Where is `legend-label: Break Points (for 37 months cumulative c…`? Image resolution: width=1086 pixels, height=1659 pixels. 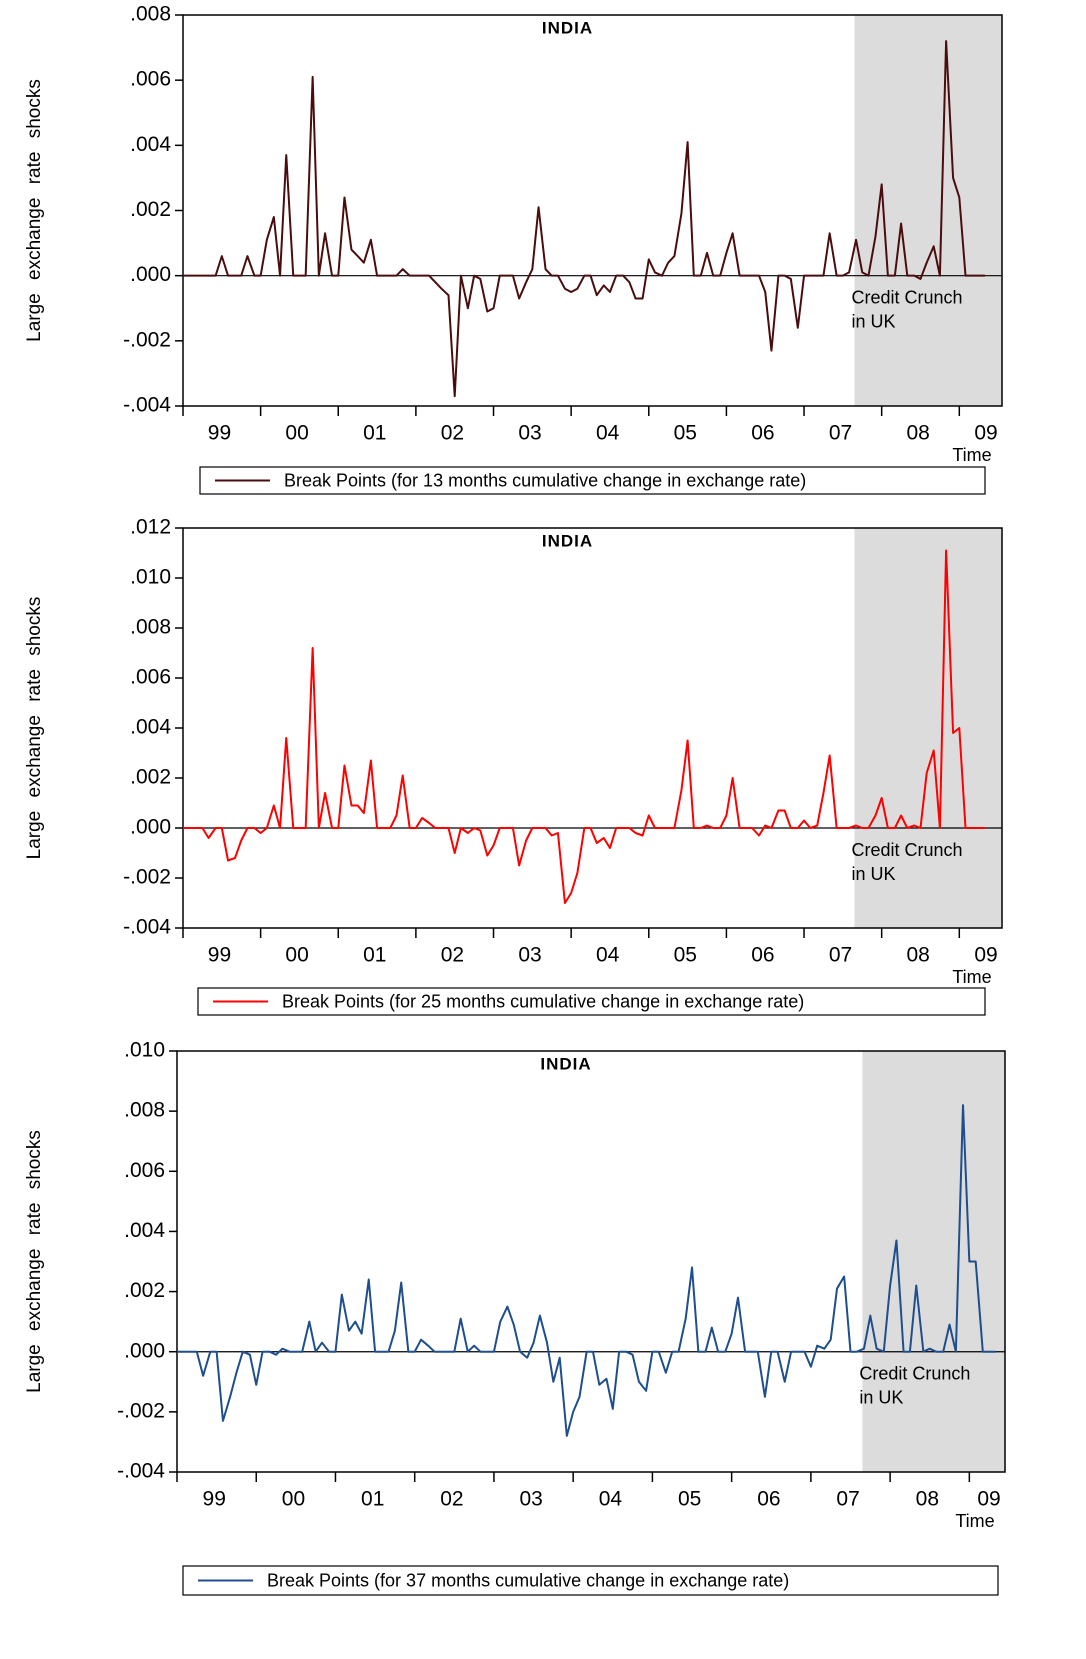
legend-label: Break Points (for 37 months cumulative c… is located at coordinates (528, 1580).